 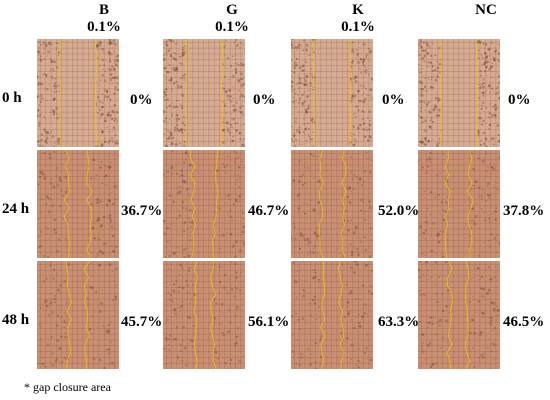 I want to click on column-name: NC, so click(x=486, y=10).